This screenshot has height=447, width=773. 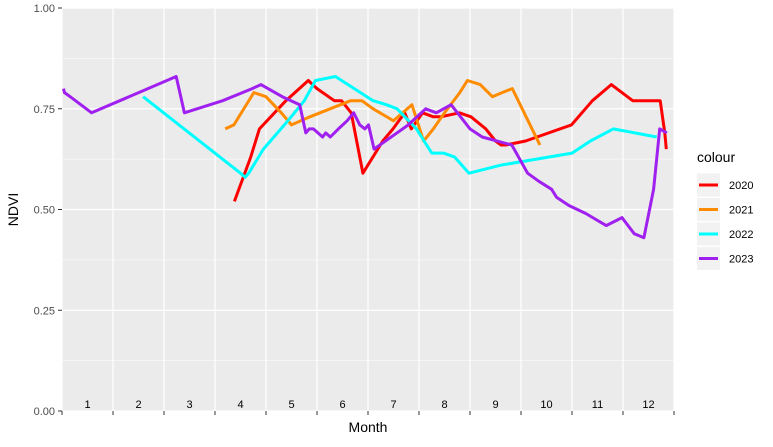 I want to click on y-tick-label: 0.50, so click(x=44, y=211).